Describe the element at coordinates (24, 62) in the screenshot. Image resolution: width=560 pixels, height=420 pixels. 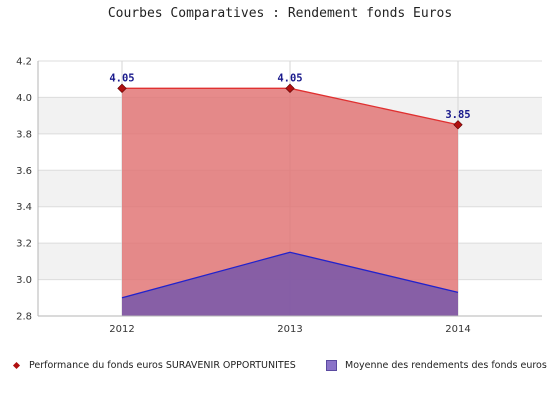
I see `y-tick-label: 4.2` at that location.